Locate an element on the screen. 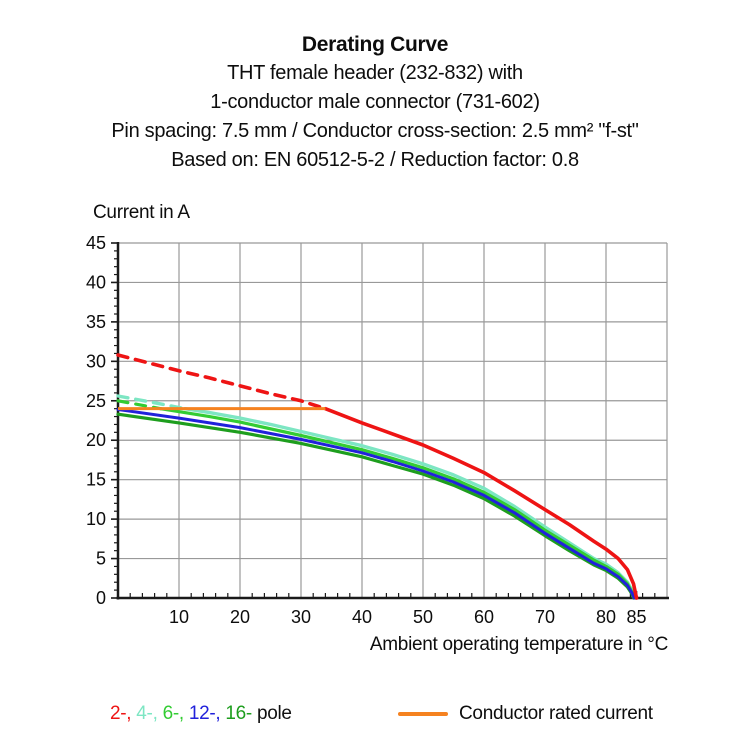 The width and height of the screenshot is (750, 750). x-axis-title: Ambient operating temperature in °C is located at coordinates (518, 644).